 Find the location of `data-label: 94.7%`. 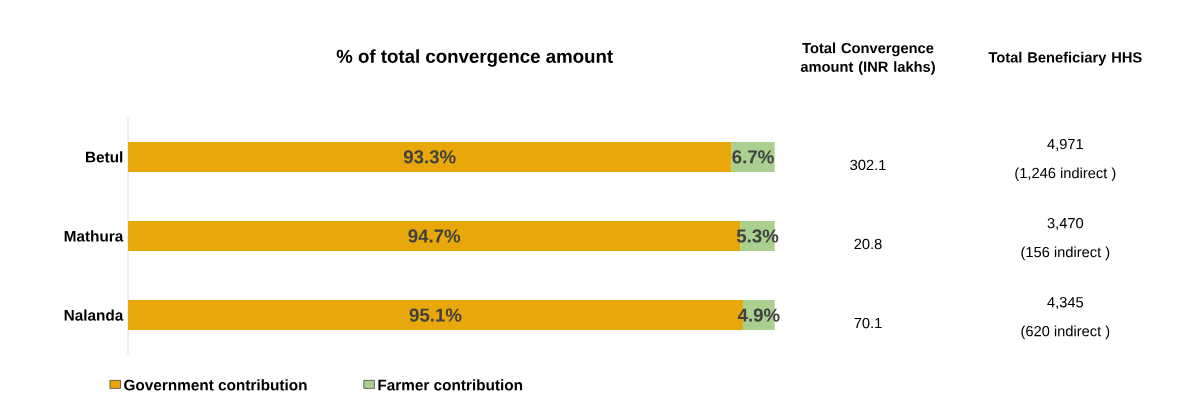

data-label: 94.7% is located at coordinates (434, 236).